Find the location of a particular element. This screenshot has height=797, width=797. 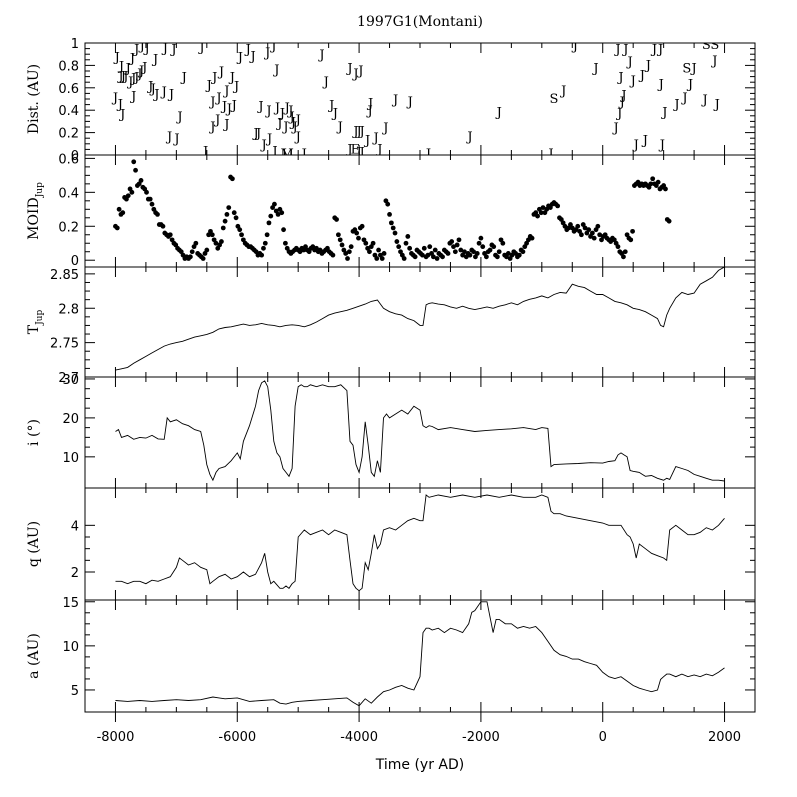

x-tick-label: -6000 is located at coordinates (237, 737).